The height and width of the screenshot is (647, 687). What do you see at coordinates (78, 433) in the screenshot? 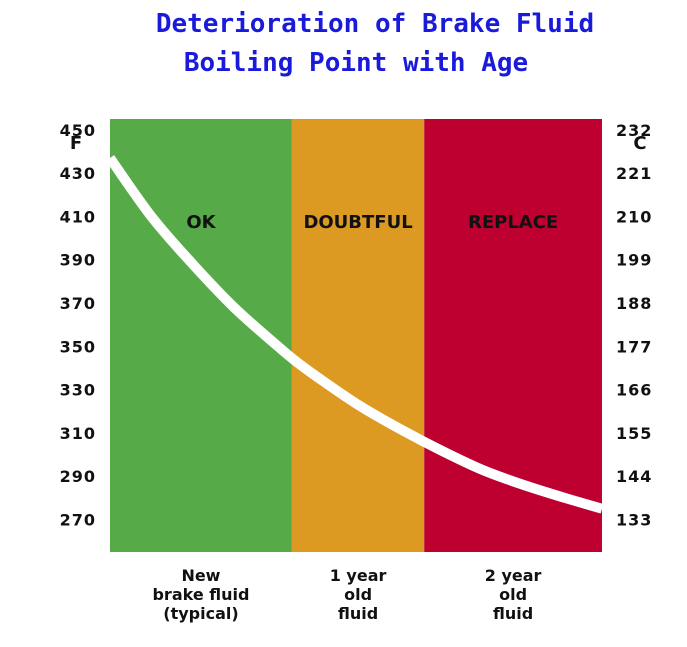
I see `left-tick-label: 310` at bounding box center [78, 433].